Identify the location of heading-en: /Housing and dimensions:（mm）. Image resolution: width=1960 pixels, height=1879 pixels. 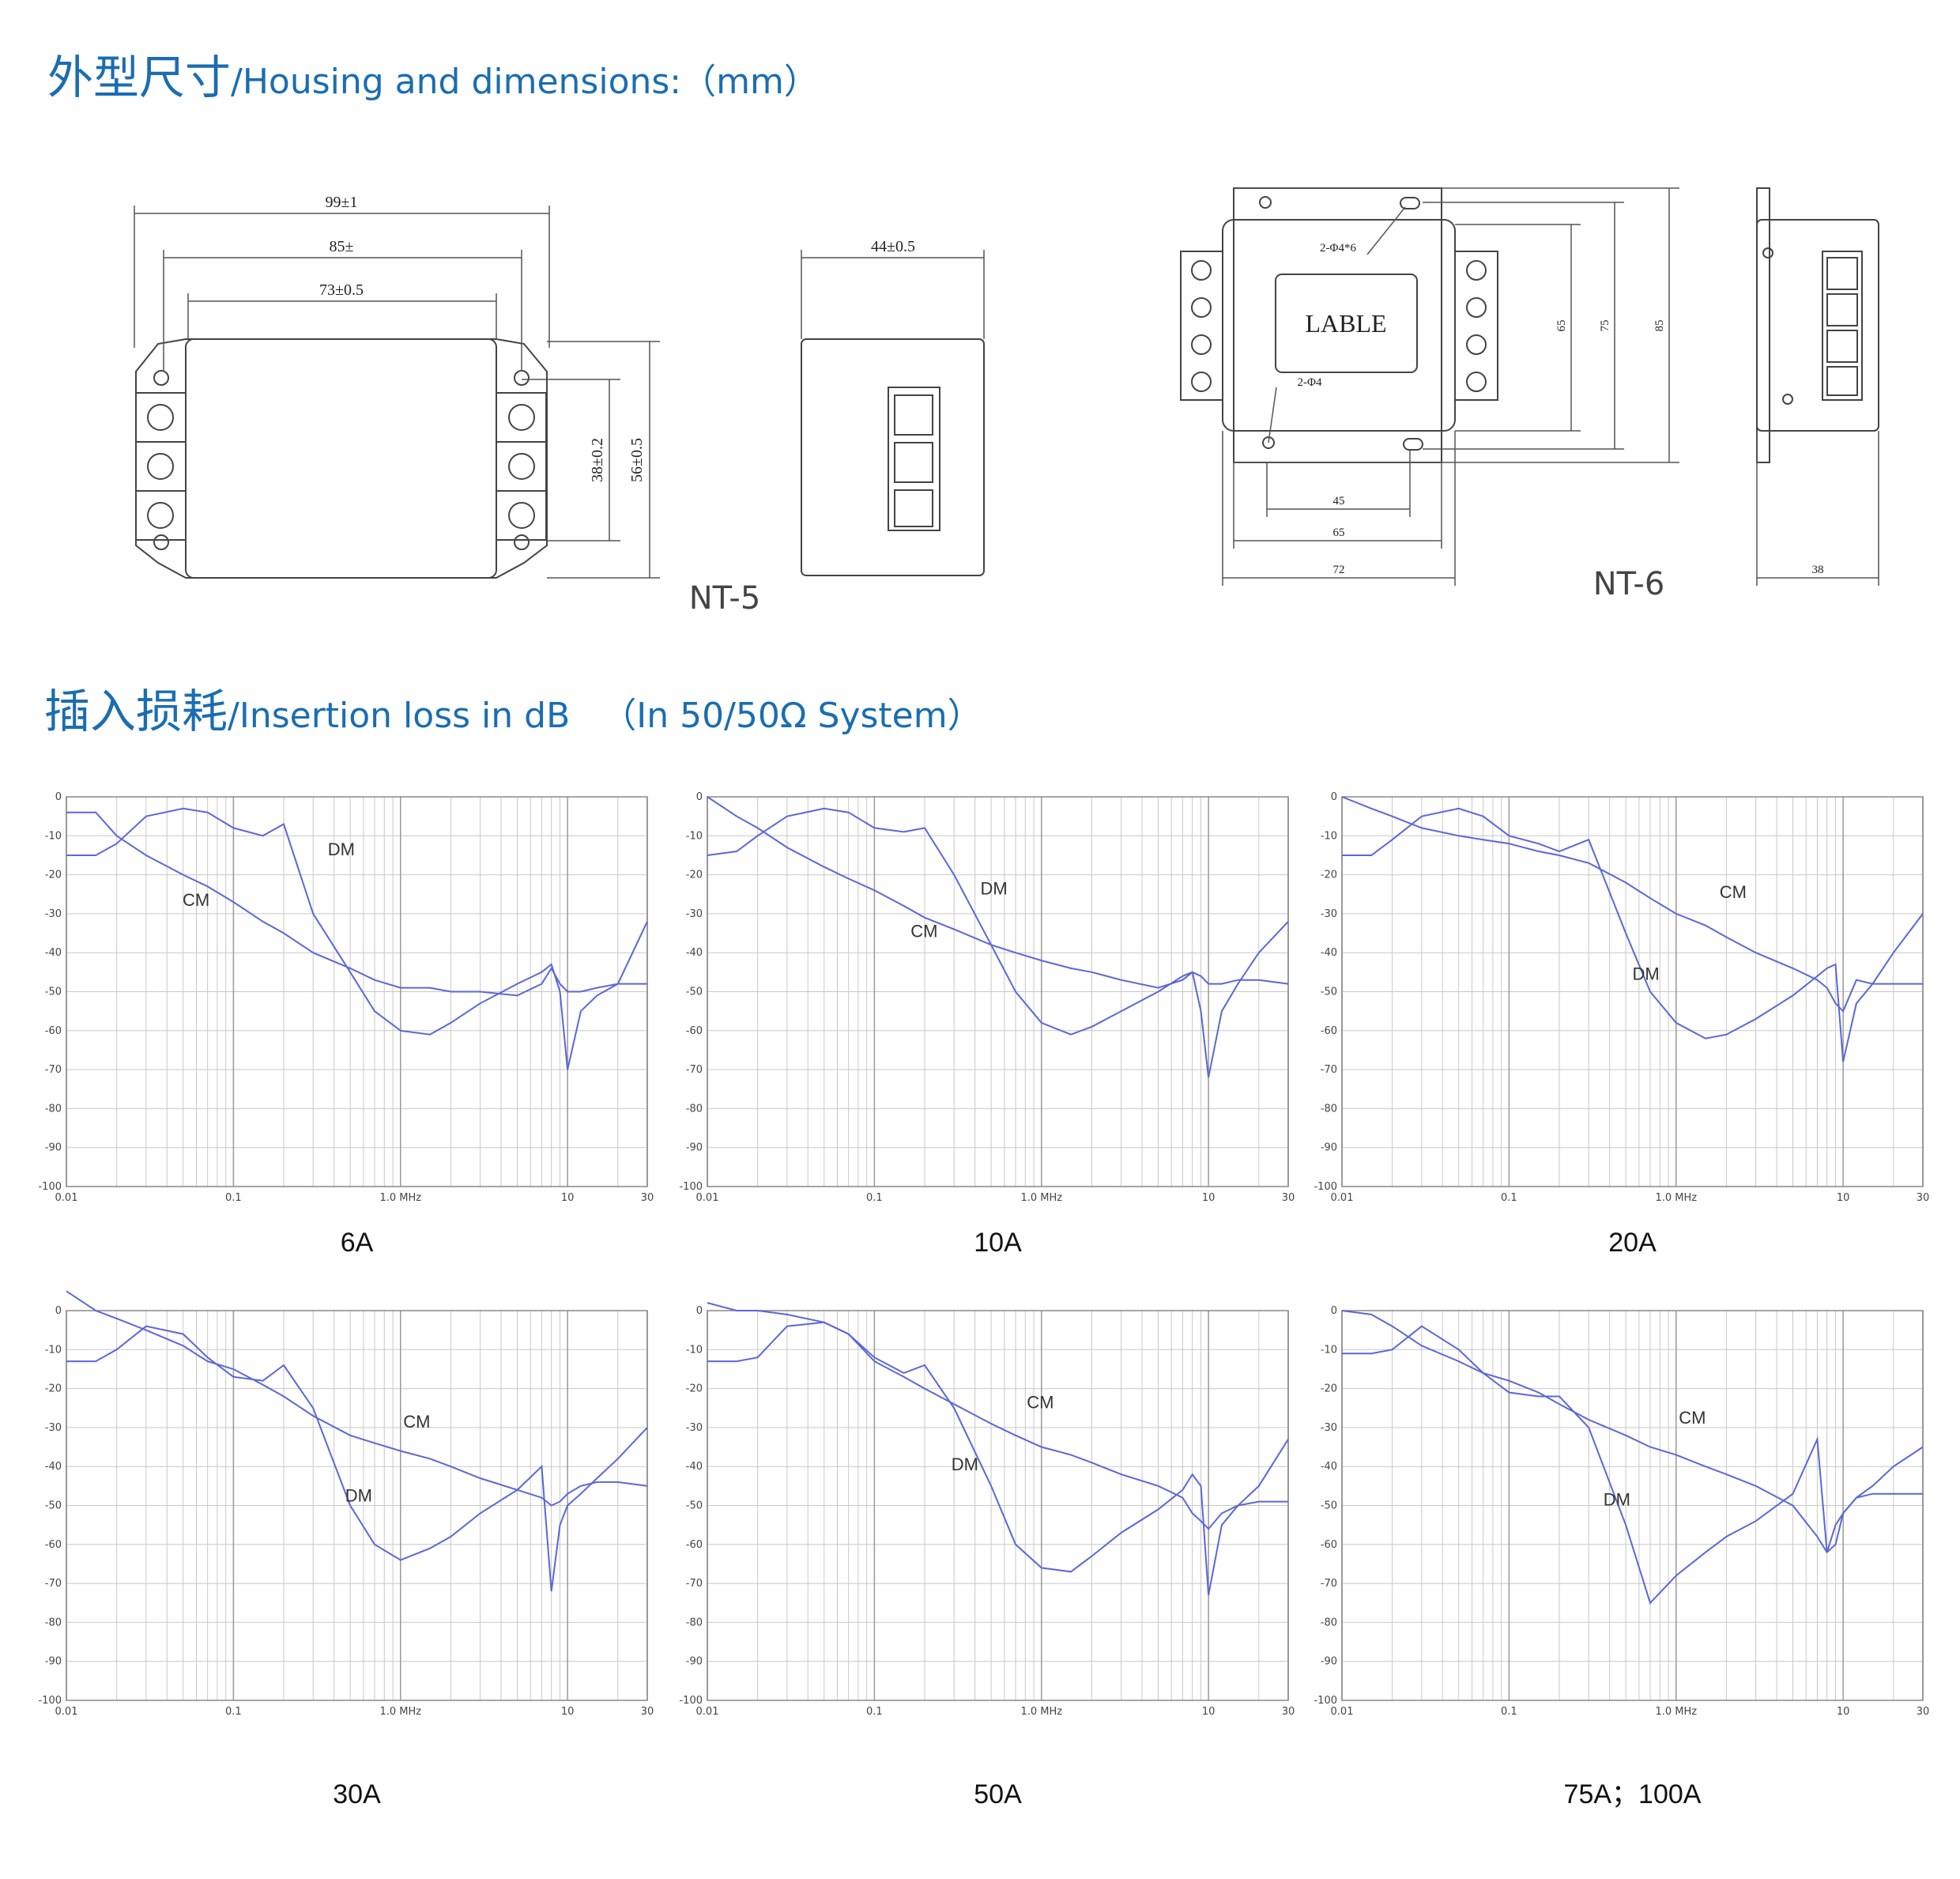
(525, 82).